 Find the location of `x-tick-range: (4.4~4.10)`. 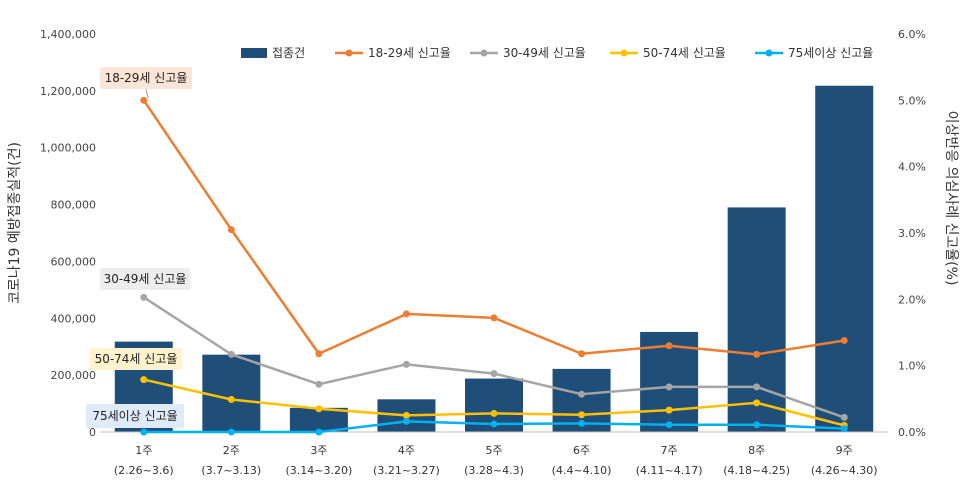

x-tick-range: (4.4~4.10) is located at coordinates (582, 470).